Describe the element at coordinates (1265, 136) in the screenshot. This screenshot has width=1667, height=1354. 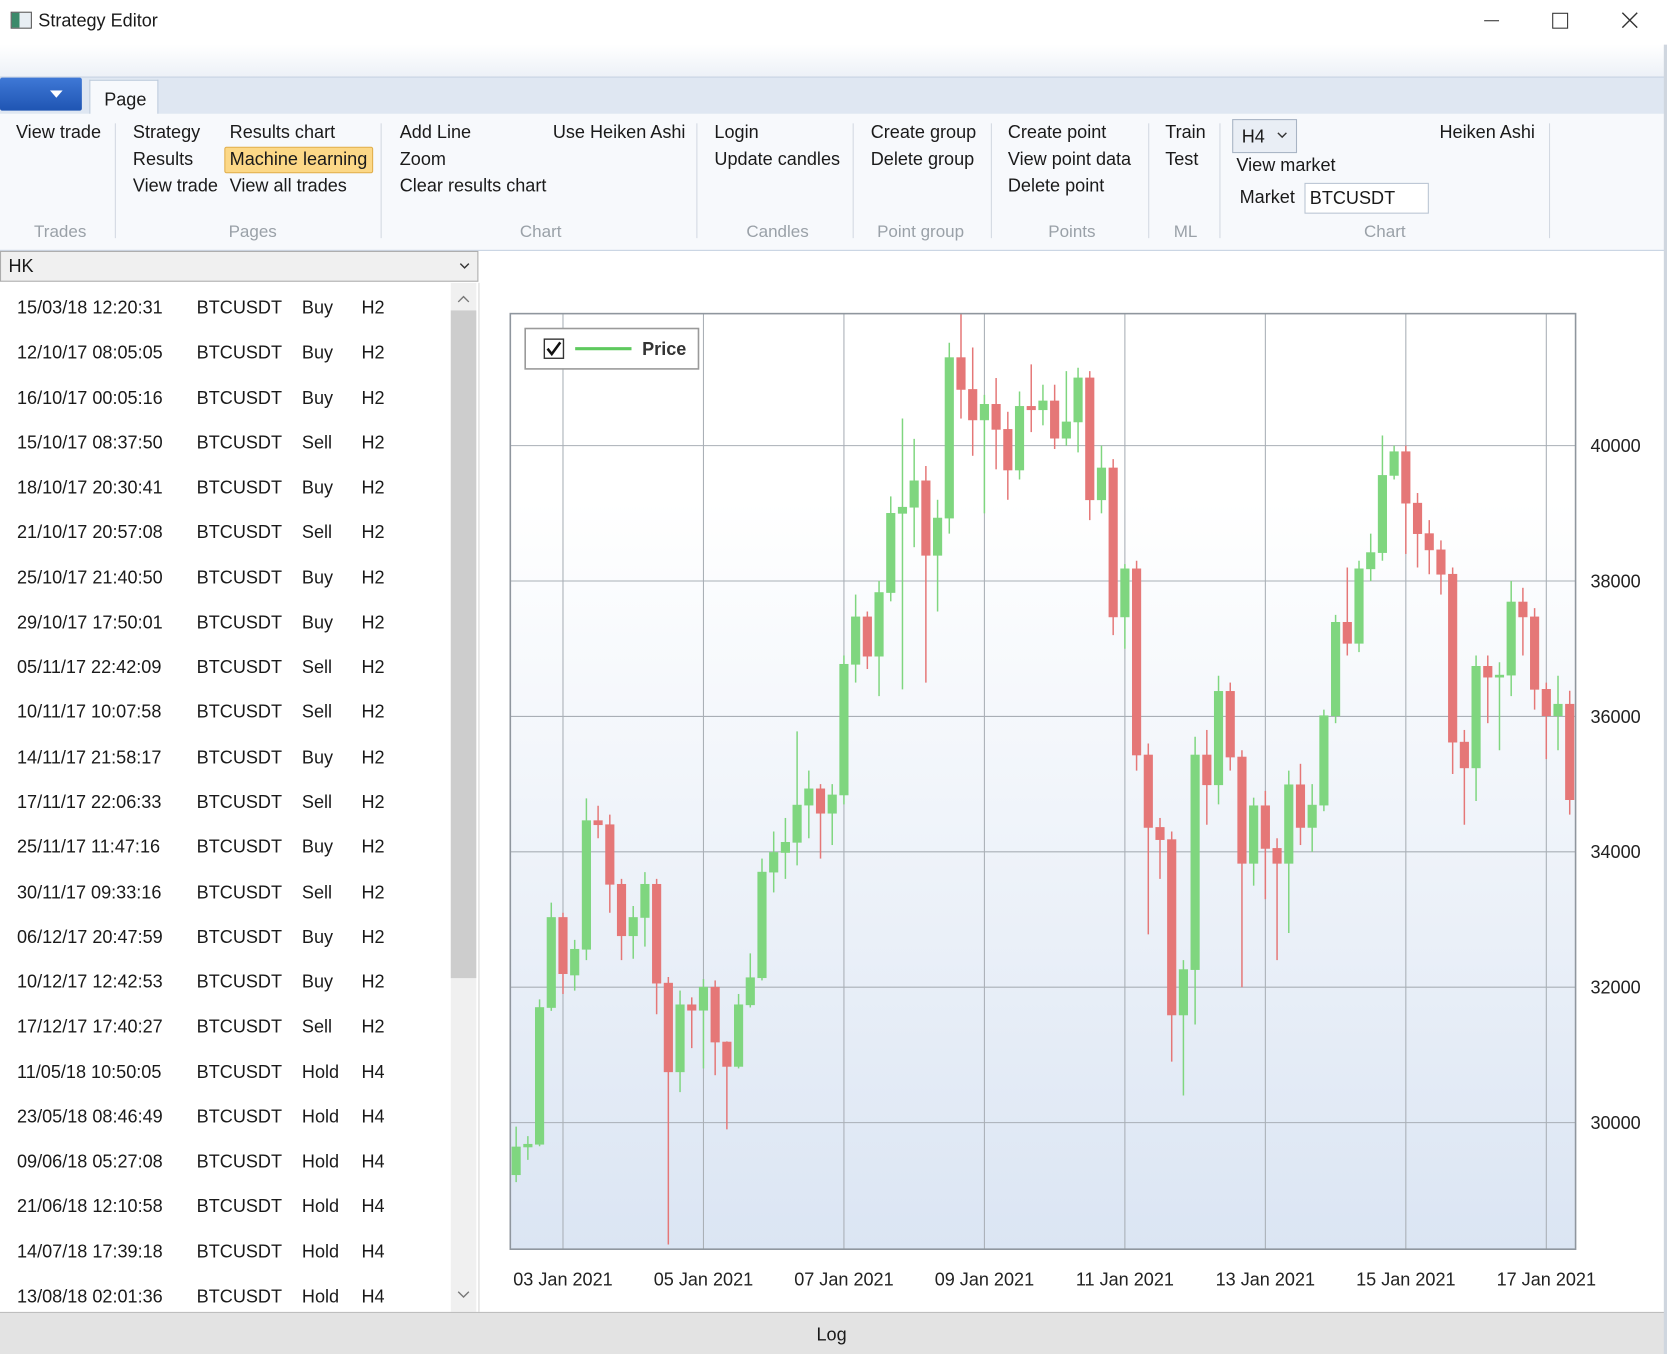
I see `timeframe-combobox: H4` at that location.